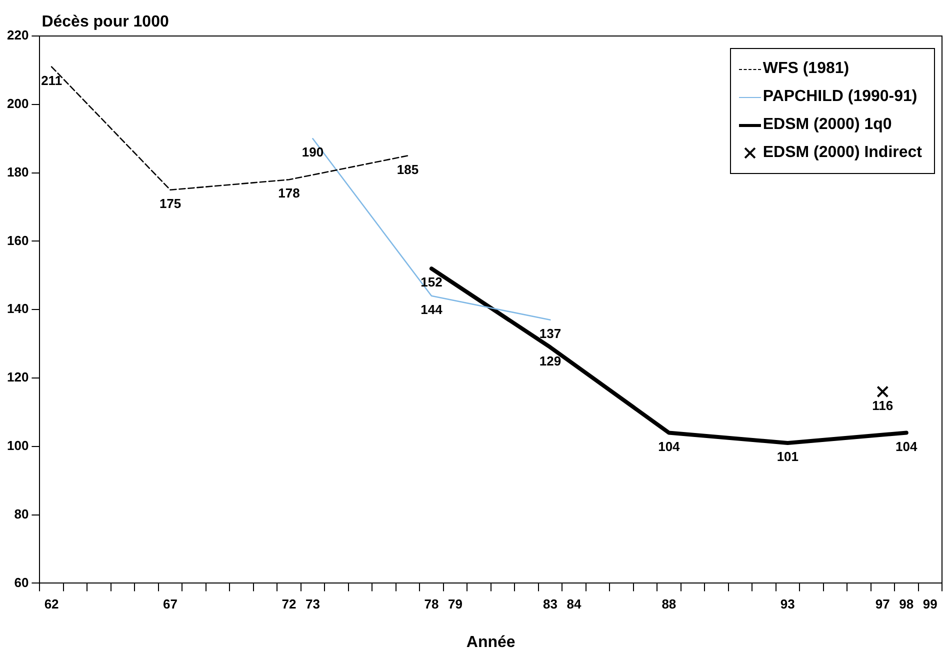  What do you see at coordinates (17, 445) in the screenshot?
I see `y-tick-label: 100` at bounding box center [17, 445].